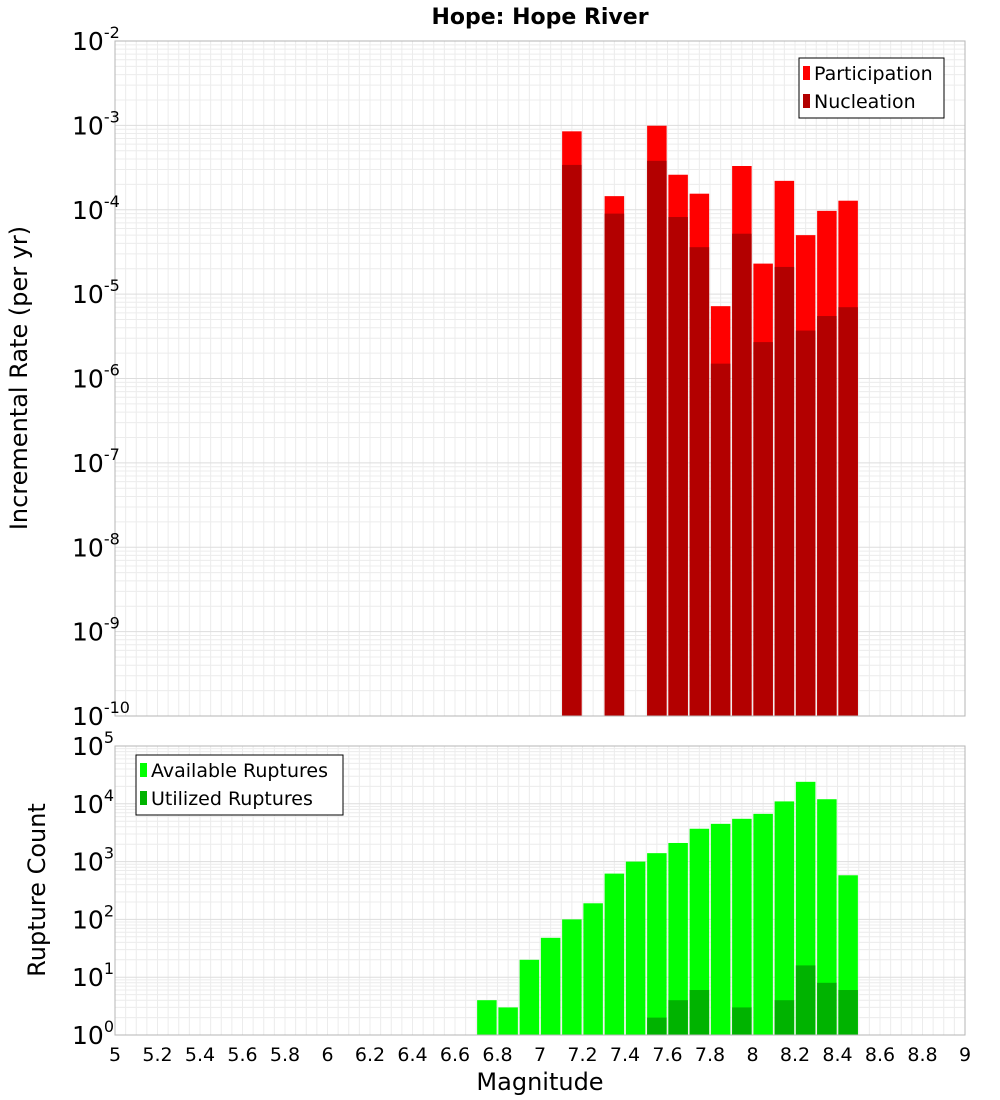 The height and width of the screenshot is (1100, 1000). I want to click on x-tick-label: 7.2, so click(582, 1055).